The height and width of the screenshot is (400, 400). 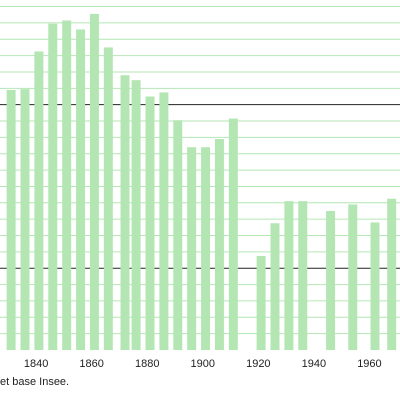 What do you see at coordinates (289, 275) in the screenshot?
I see `bar-1931` at bounding box center [289, 275].